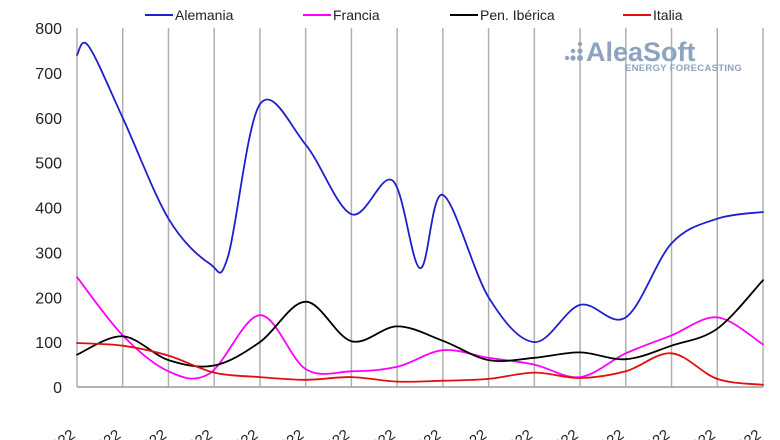 This screenshot has width=780, height=440. I want to click on y-tick-label: 0, so click(57, 388).